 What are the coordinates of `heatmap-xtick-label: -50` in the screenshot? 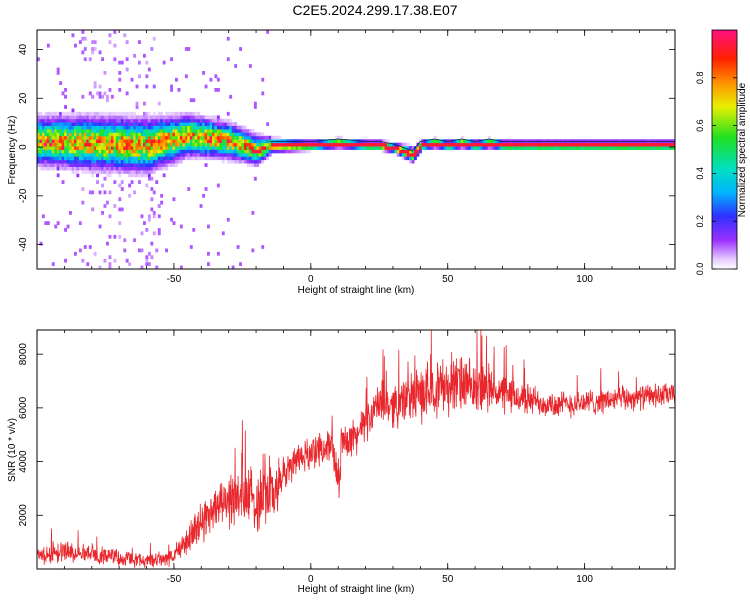 It's located at (174, 279).